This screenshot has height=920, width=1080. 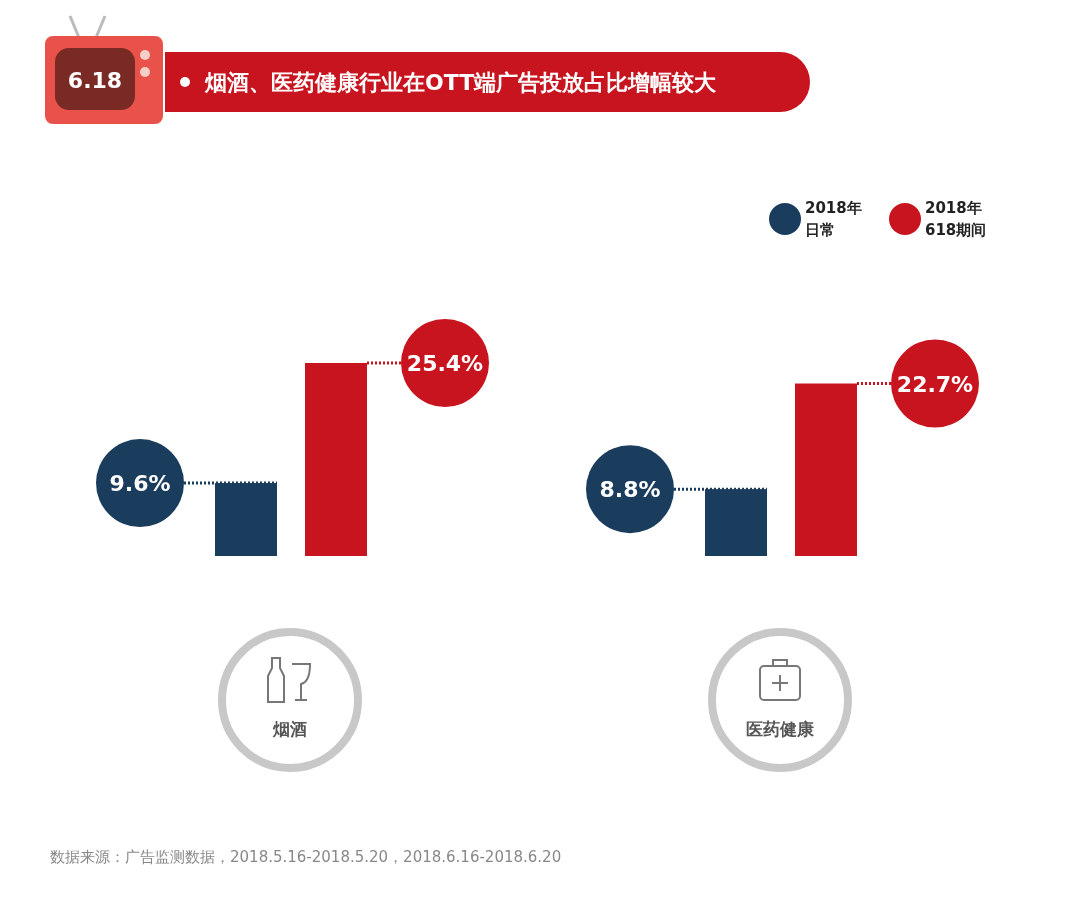 What do you see at coordinates (834, 219) in the screenshot?
I see `legend-label: 2018年日常` at bounding box center [834, 219].